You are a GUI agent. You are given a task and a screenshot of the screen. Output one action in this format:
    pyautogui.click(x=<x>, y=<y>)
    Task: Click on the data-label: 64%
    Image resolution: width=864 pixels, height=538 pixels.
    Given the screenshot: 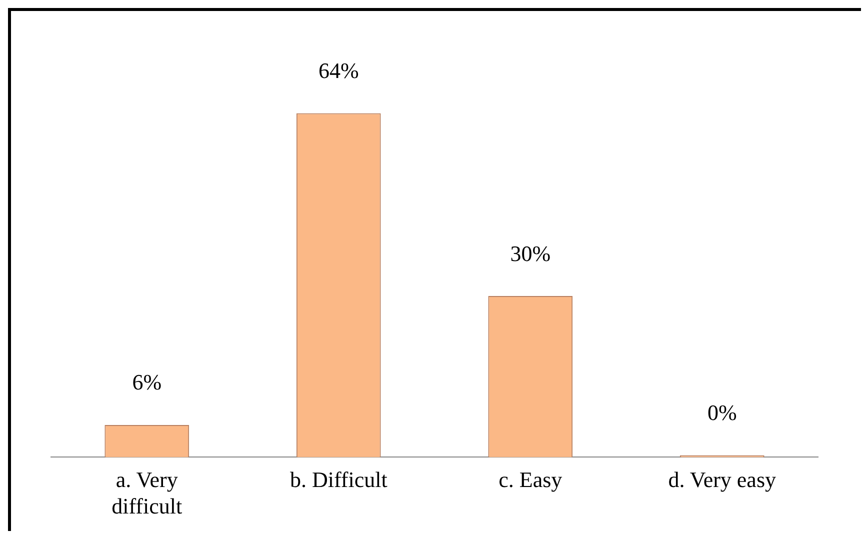 What is the action you would take?
    pyautogui.click(x=338, y=71)
    